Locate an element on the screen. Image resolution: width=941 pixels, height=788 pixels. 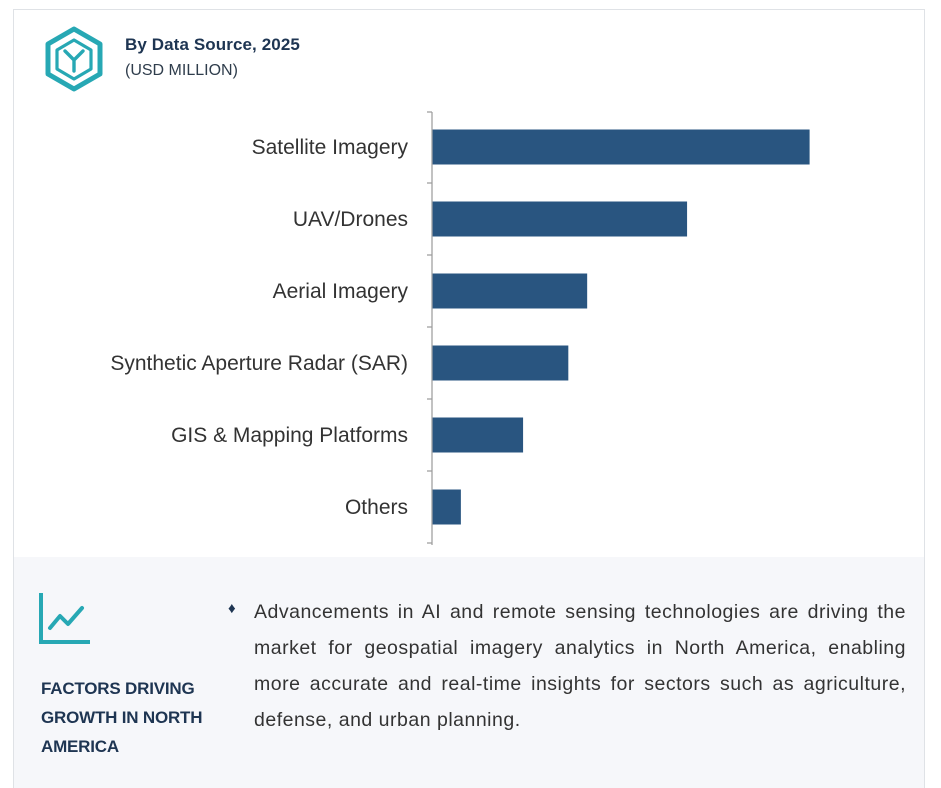
category-label: Others is located at coordinates (376, 507).